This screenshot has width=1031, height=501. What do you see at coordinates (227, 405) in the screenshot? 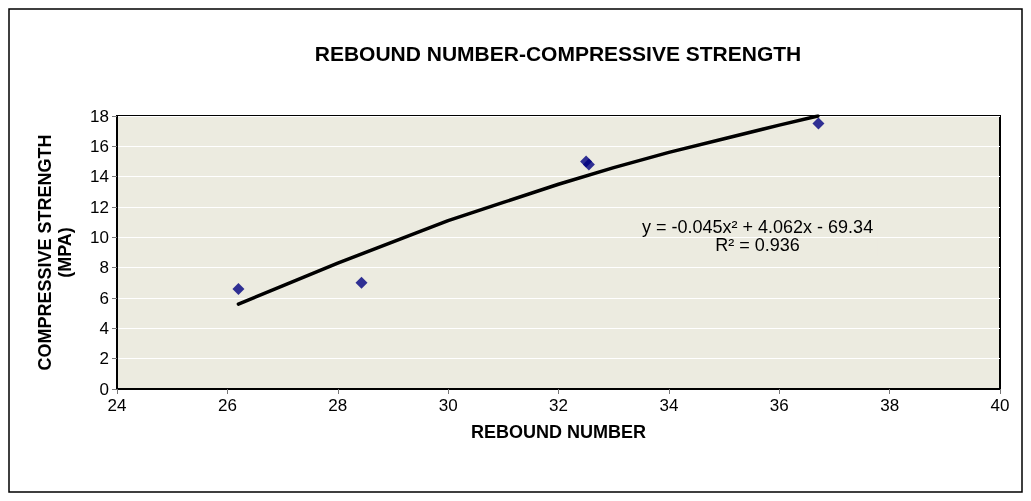
I see `x-tick-label: 26` at bounding box center [227, 405].